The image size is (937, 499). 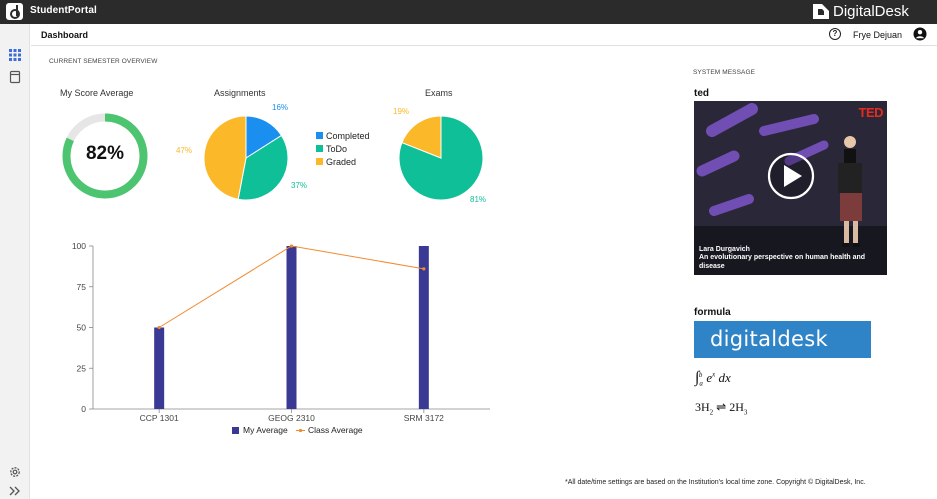 I want to click on exams-graded-pct: 19%, so click(x=401, y=111).